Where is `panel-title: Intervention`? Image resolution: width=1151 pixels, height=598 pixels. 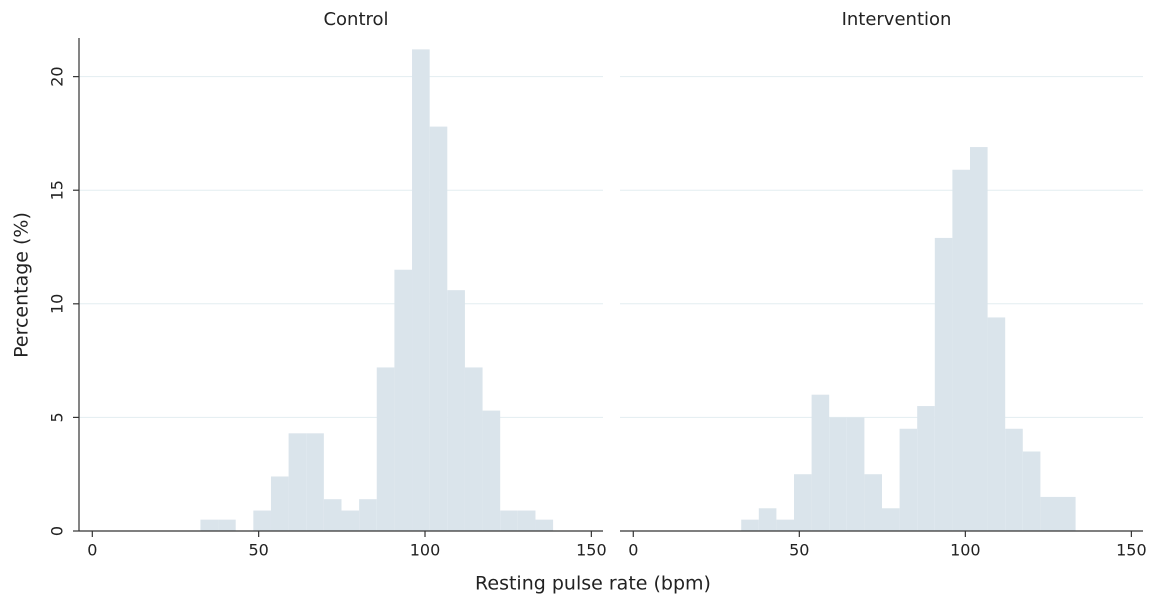
panel-title: Intervention is located at coordinates (897, 19).